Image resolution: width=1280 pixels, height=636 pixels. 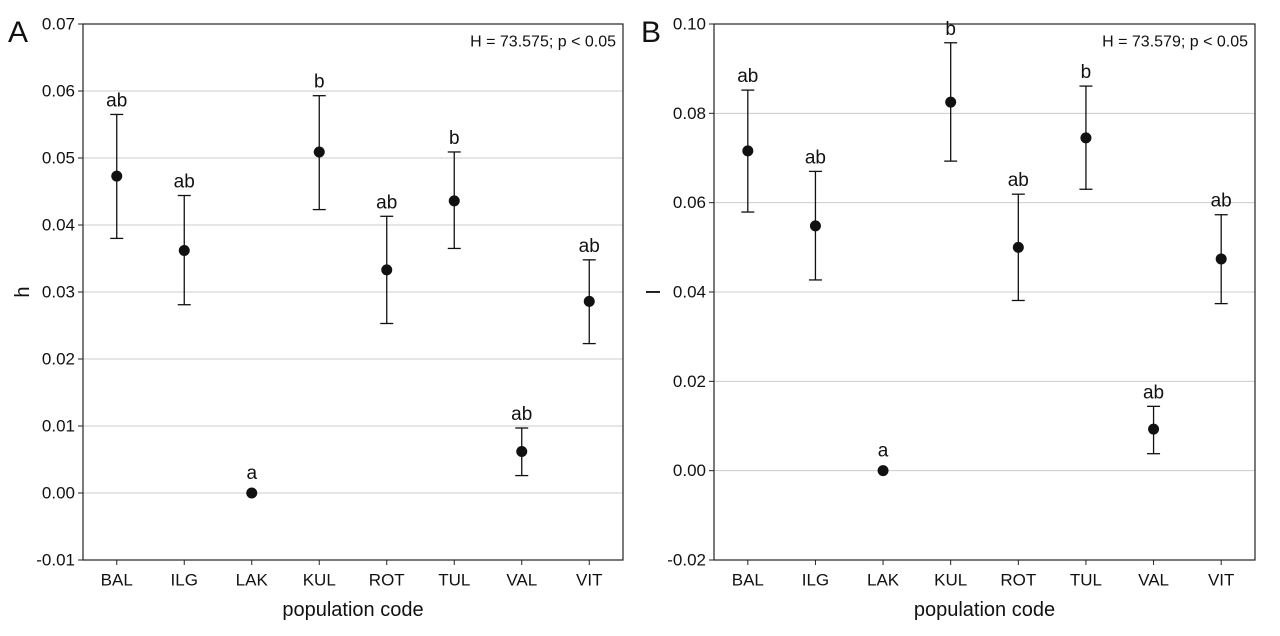 What do you see at coordinates (58, 426) in the screenshot?
I see `y-tick-label: 0.01` at bounding box center [58, 426].